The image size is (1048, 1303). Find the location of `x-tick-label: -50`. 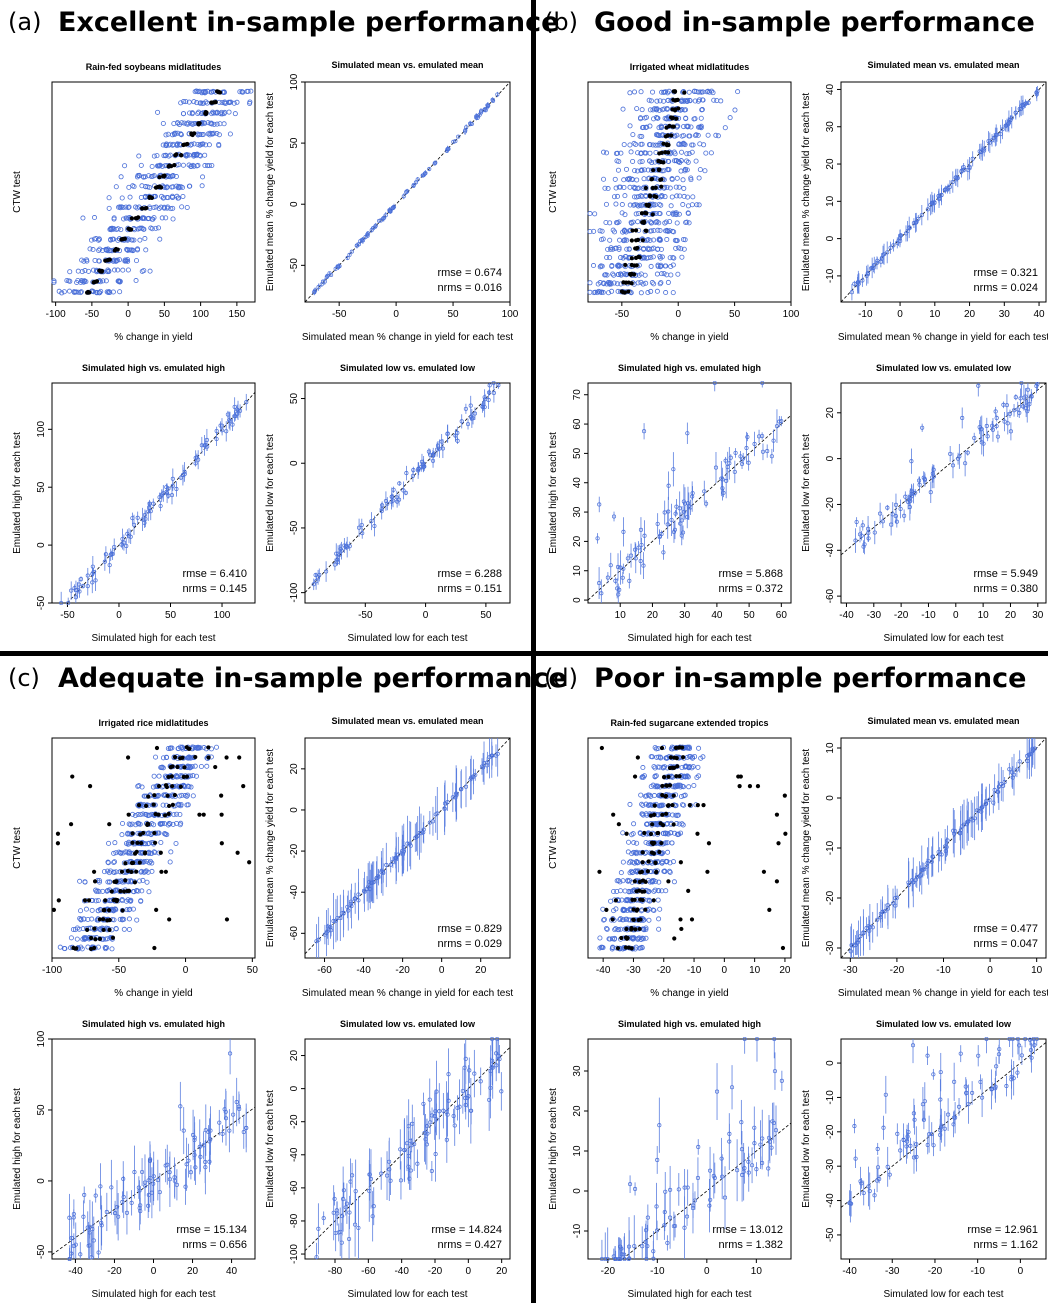

x-tick-label: -50 is located at coordinates (365, 615).